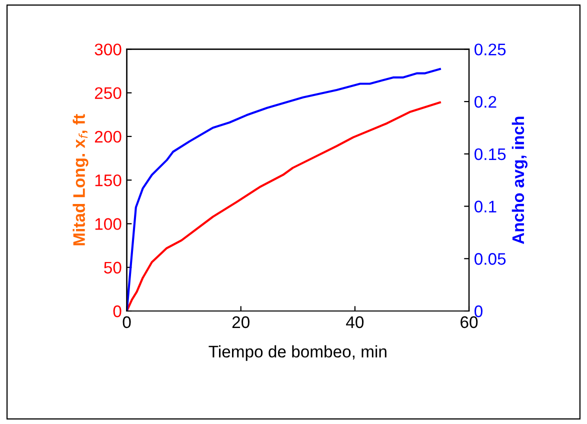 This screenshot has height=424, width=587. What do you see at coordinates (485, 206) in the screenshot?
I see `y2-tick-label: 0.1` at bounding box center [485, 206].